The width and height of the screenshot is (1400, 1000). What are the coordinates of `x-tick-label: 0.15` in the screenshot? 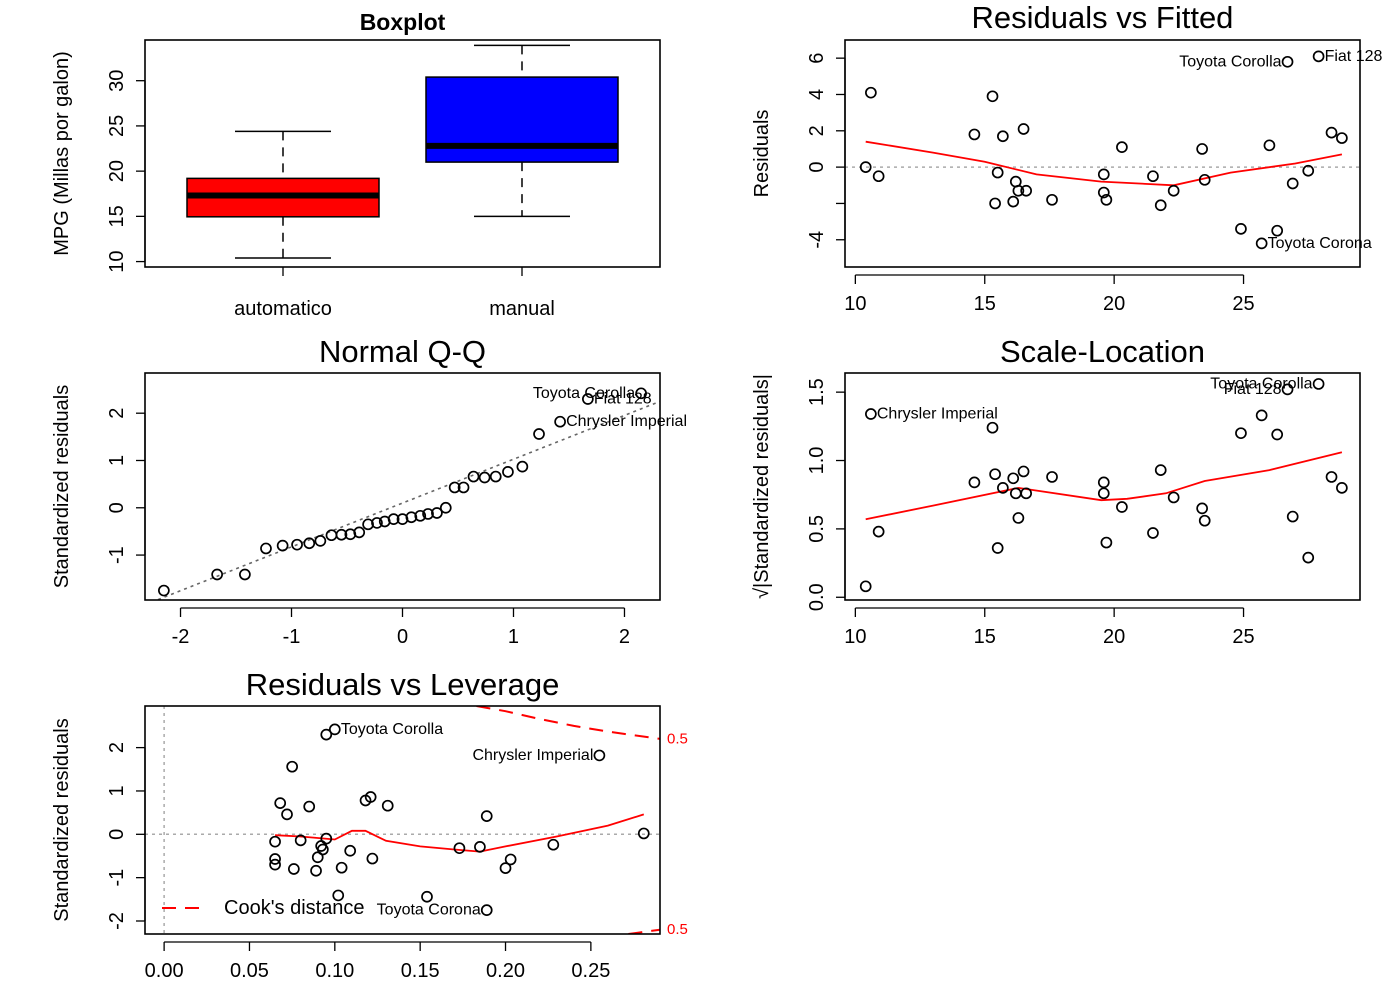 It's located at (420, 971).